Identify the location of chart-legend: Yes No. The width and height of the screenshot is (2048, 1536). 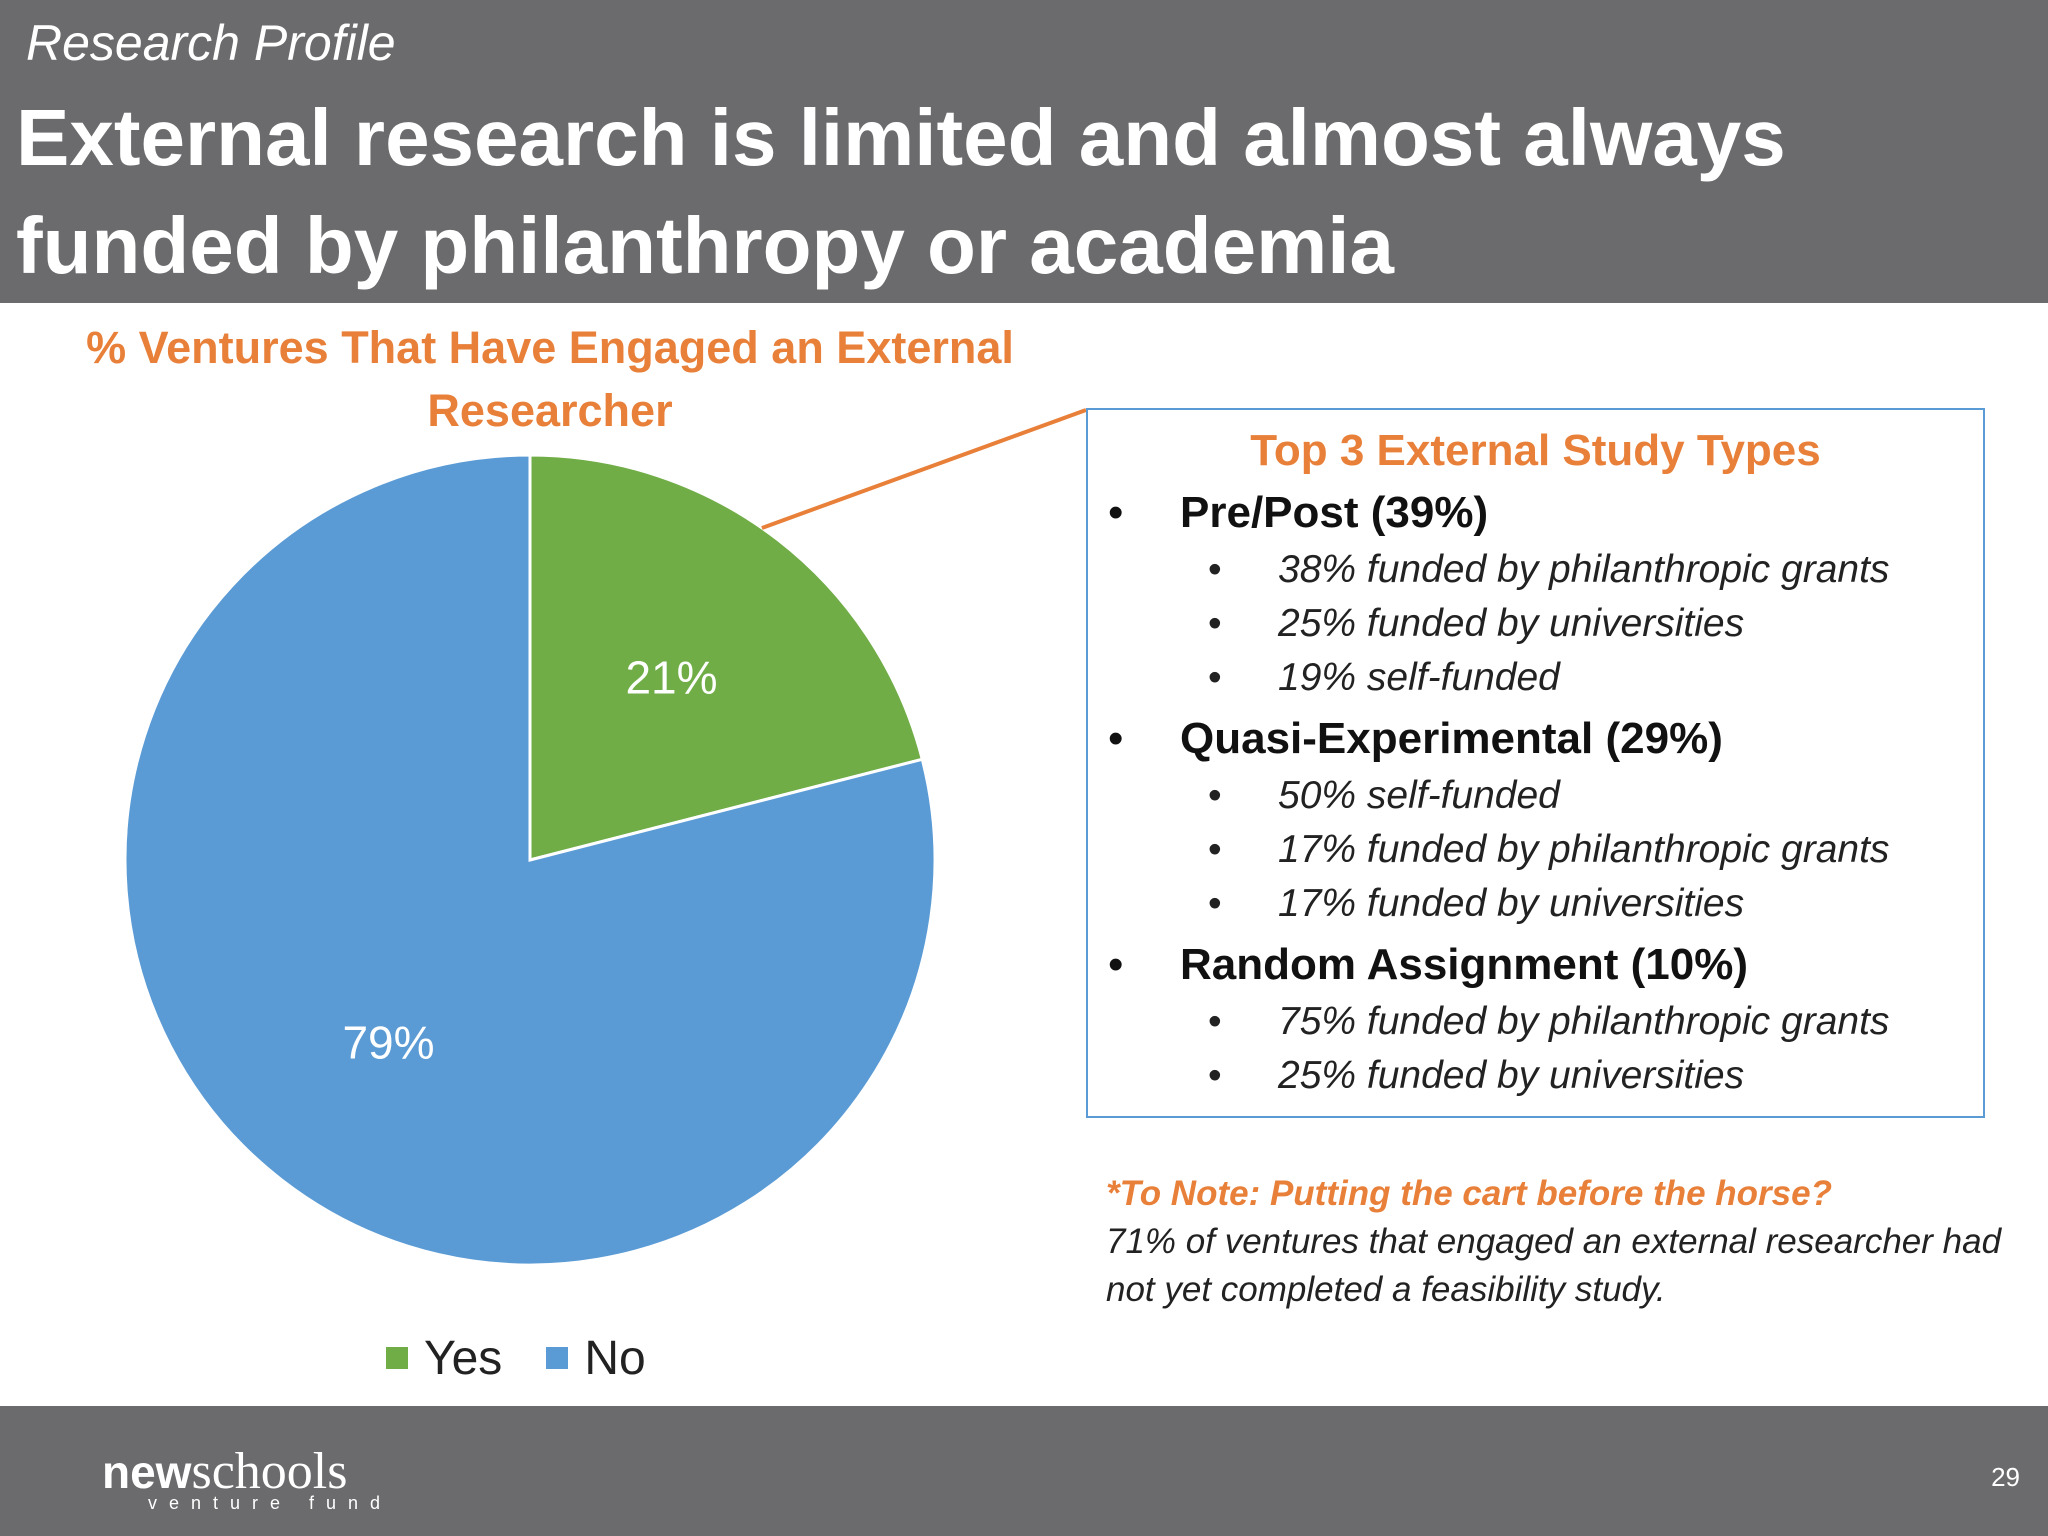
(538, 1358).